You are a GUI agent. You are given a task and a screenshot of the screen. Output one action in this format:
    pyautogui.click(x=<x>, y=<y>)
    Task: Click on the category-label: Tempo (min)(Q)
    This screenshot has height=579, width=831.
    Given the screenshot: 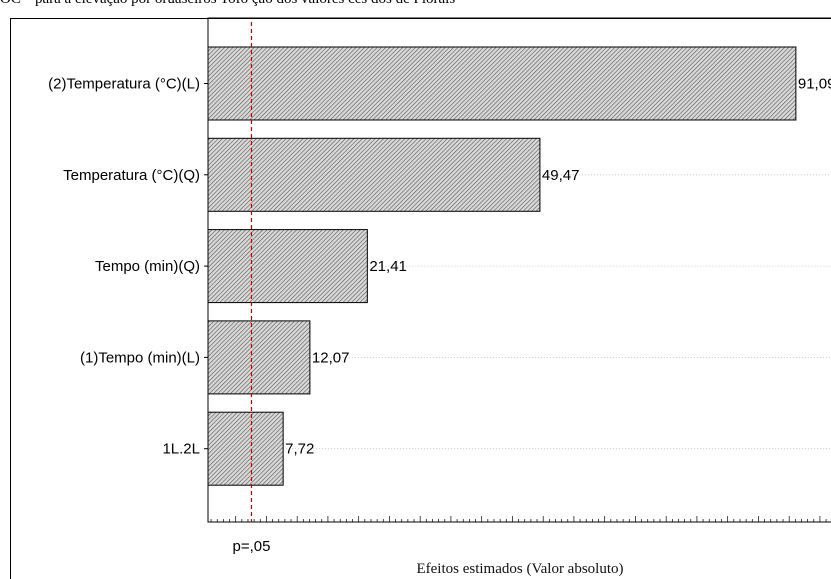 What is the action you would take?
    pyautogui.click(x=147, y=266)
    